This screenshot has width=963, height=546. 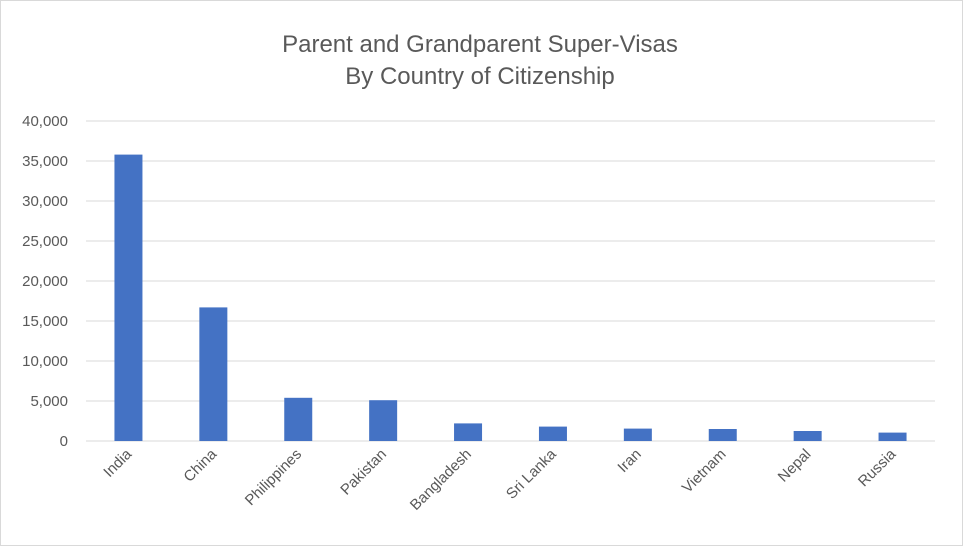 I want to click on x-tick-label: Nepal, so click(x=795, y=466).